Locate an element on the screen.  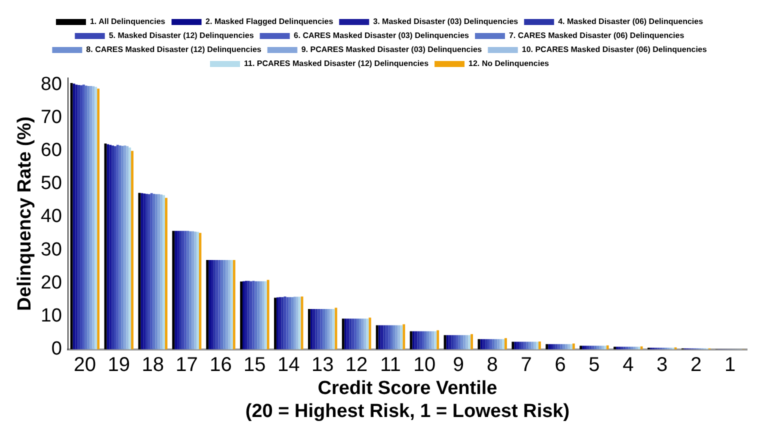
legend-label: 4. Masked Disaster (06) Delinquencies is located at coordinates (631, 21).